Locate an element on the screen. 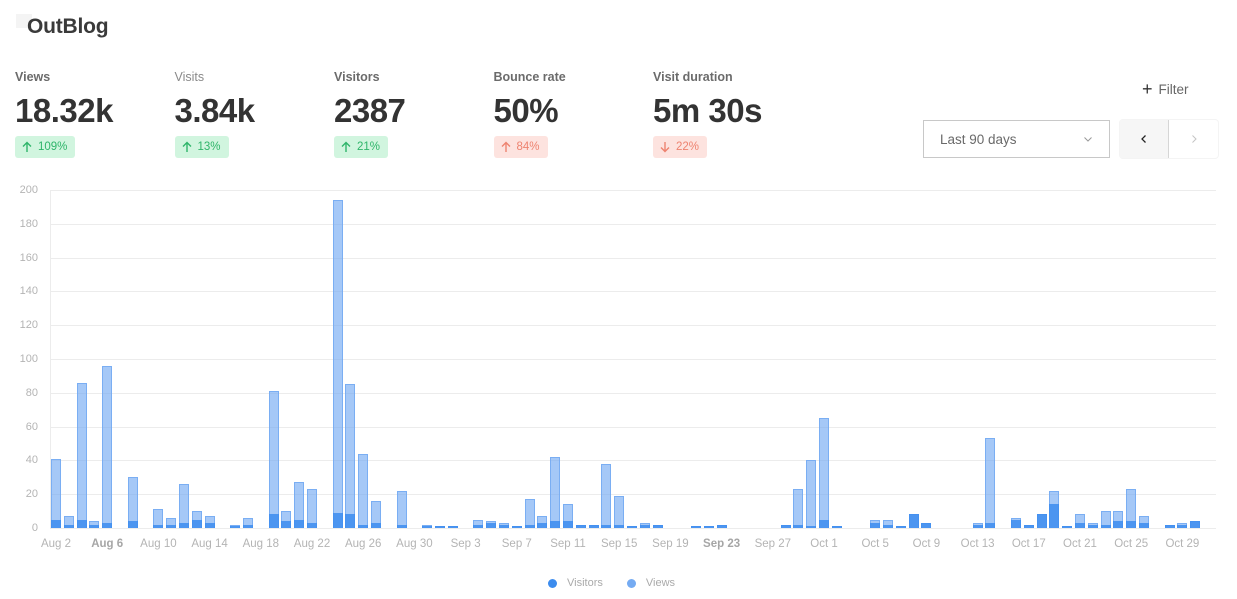 The width and height of the screenshot is (1237, 599). metric-visits: Visits 3.84k 13% is located at coordinates (254, 114).